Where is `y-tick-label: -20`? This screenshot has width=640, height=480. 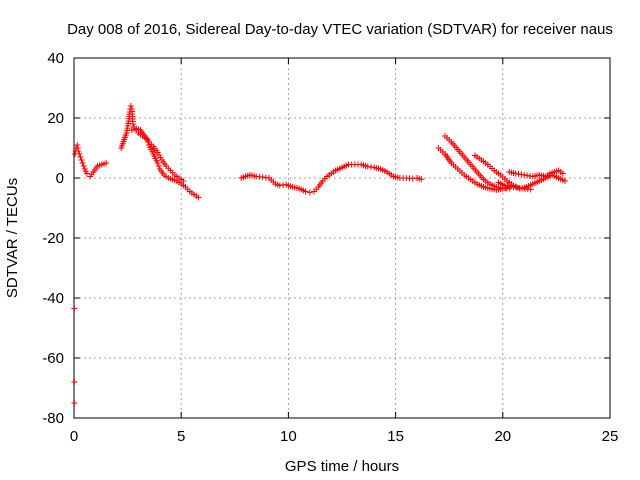 y-tick-label: -20 is located at coordinates (53, 238).